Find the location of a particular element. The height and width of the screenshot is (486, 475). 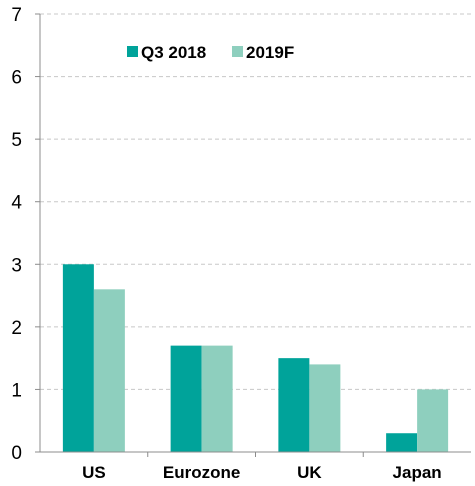

y-tick-label: 5 is located at coordinates (16, 140).